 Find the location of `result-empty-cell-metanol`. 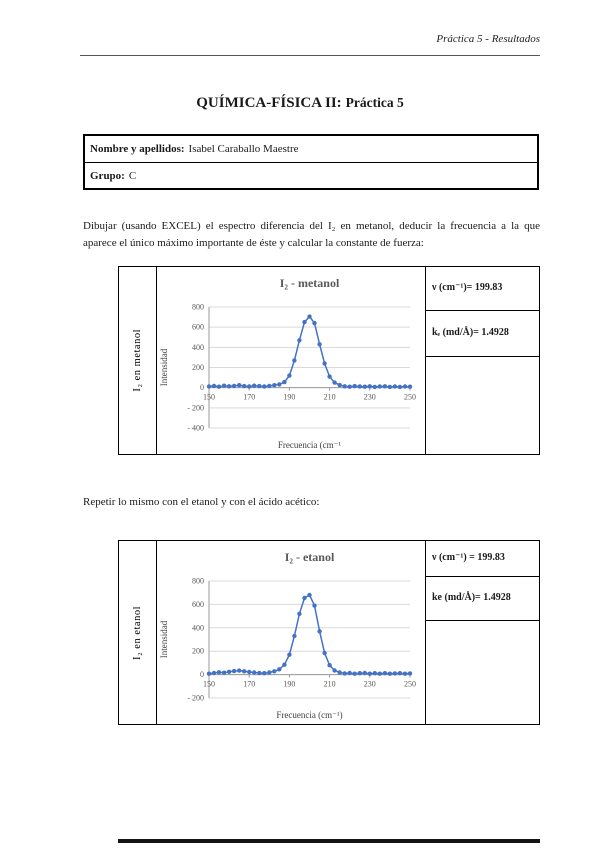

result-empty-cell-metanol is located at coordinates (482, 405).